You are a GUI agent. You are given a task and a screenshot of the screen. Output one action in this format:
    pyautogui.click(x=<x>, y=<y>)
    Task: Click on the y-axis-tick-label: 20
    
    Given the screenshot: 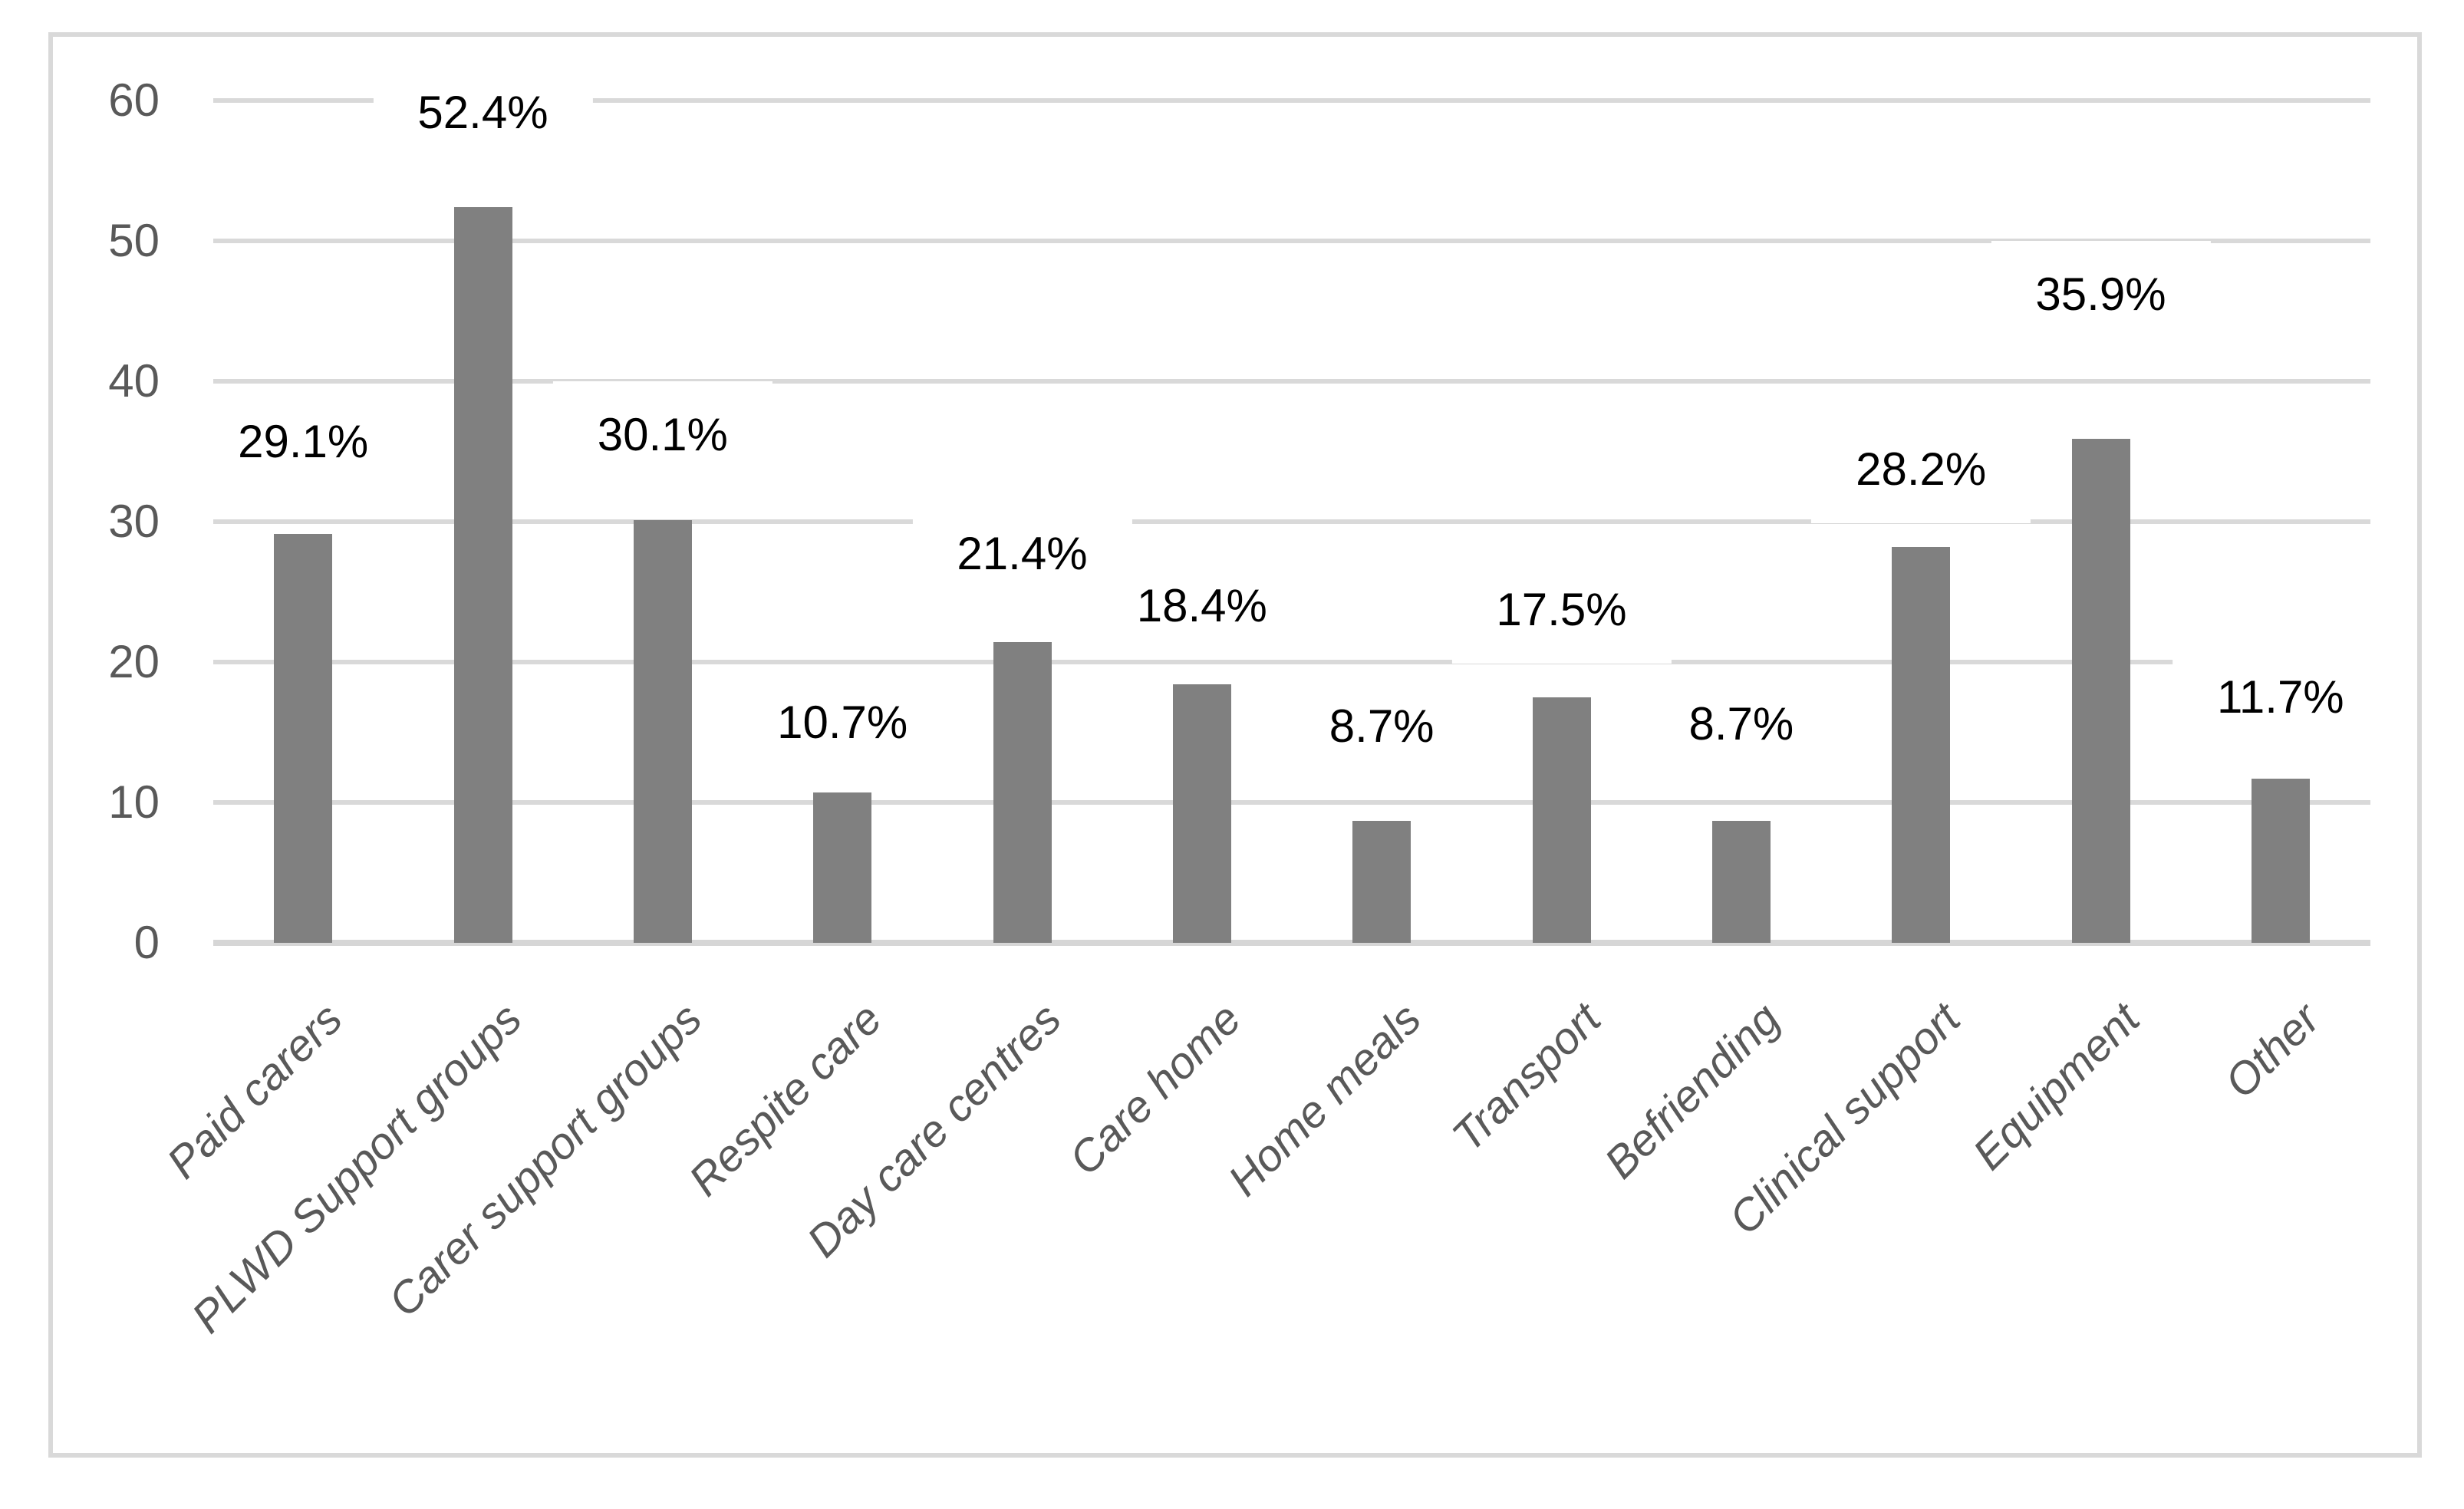 What is the action you would take?
    pyautogui.click(x=134, y=661)
    